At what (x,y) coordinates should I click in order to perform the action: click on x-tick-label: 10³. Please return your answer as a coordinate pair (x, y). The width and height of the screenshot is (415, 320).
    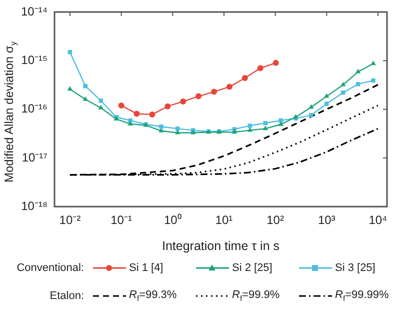
    Looking at the image, I should click on (327, 220).